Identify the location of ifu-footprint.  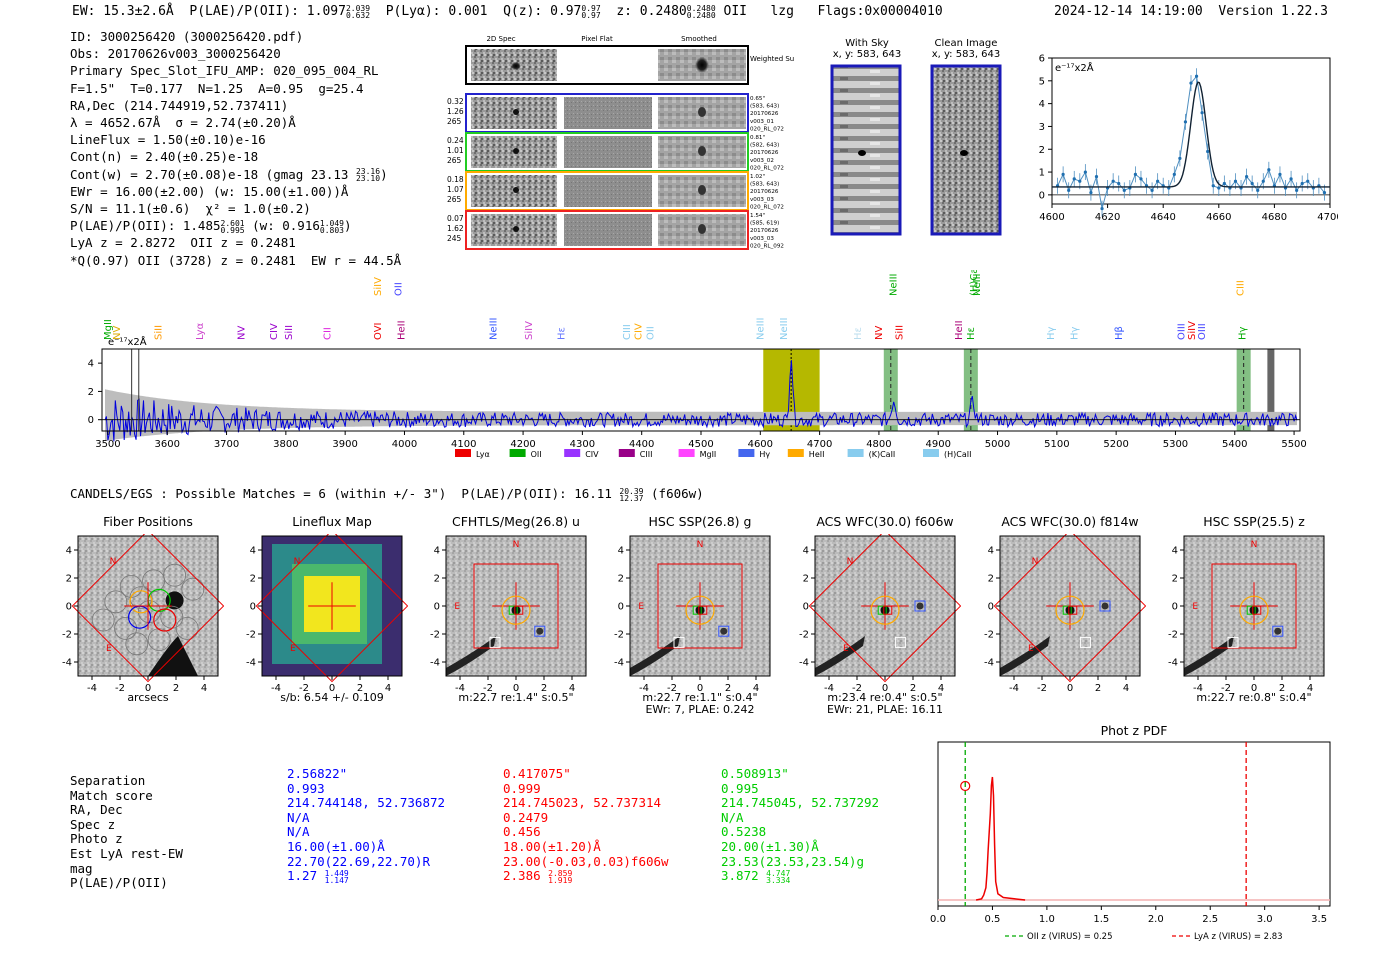
(147, 608).